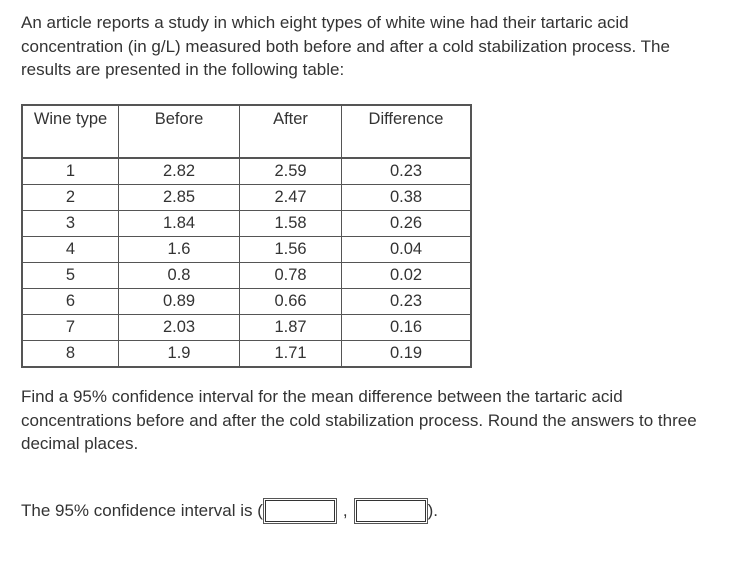 The height and width of the screenshot is (565, 737). I want to click on table-row: 1 2.82 2.59 0.23, so click(246, 171).